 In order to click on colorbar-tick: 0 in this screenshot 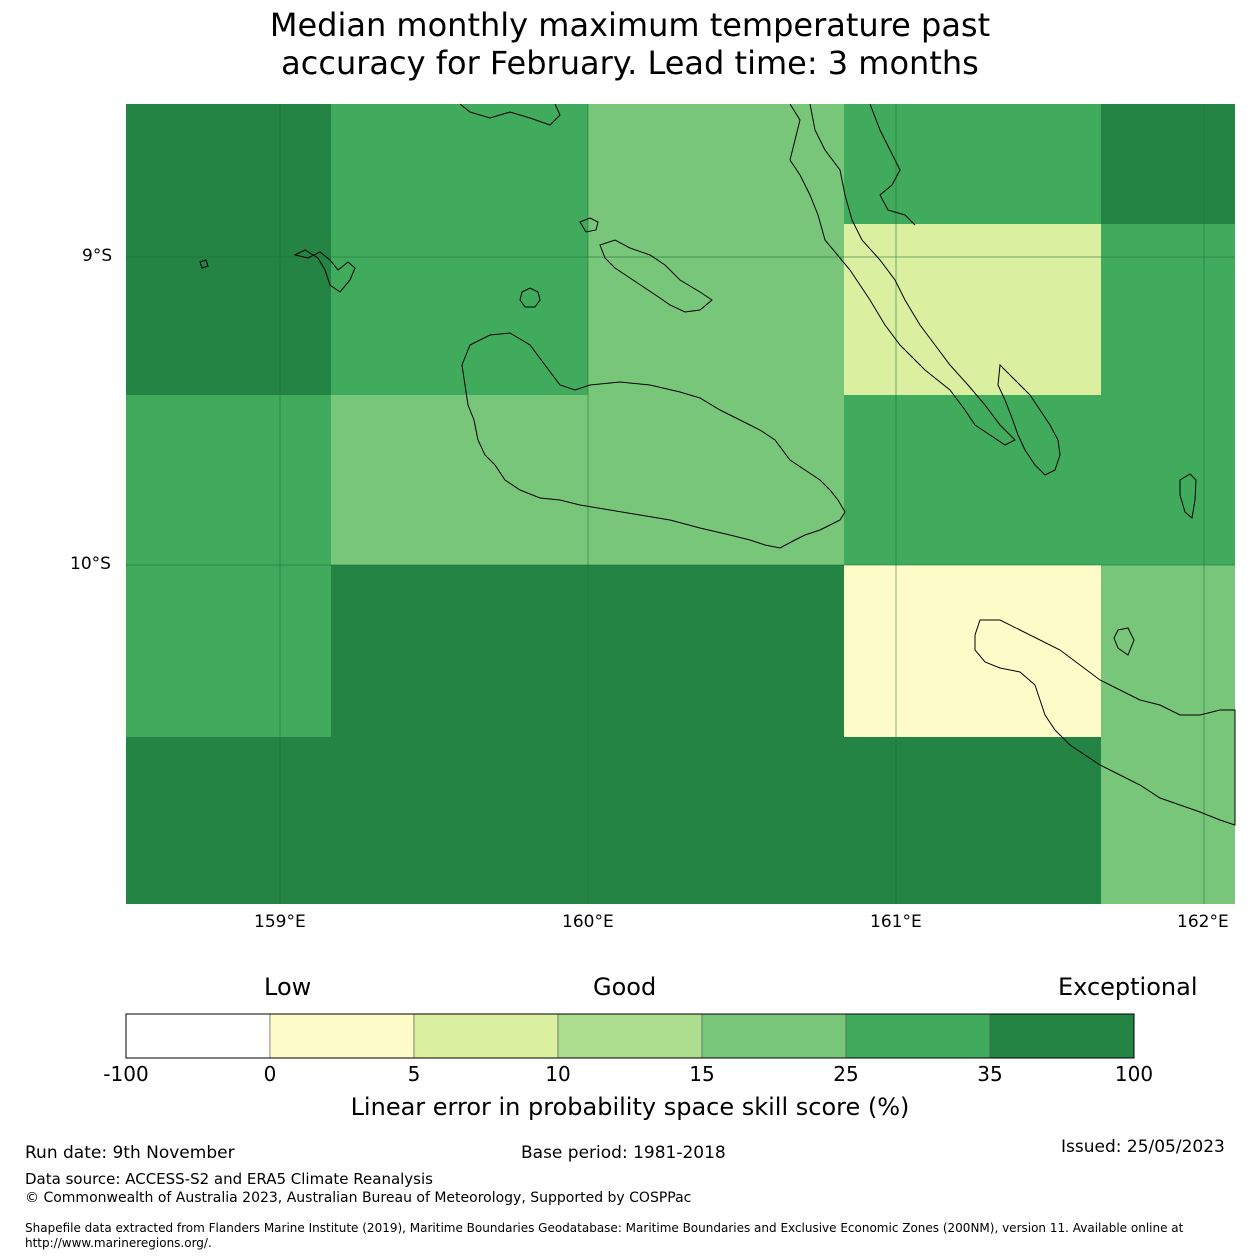, I will do `click(270, 1074)`.